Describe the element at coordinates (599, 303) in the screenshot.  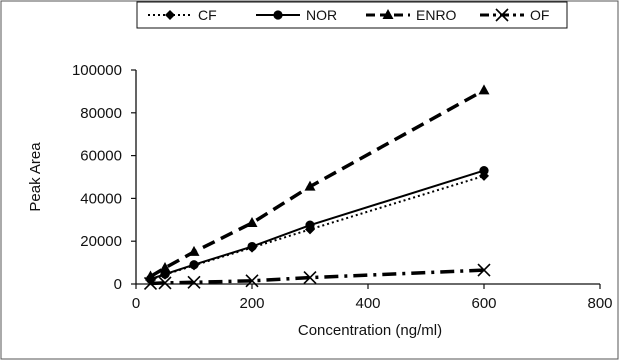
I see `x-tick-label: 800` at that location.